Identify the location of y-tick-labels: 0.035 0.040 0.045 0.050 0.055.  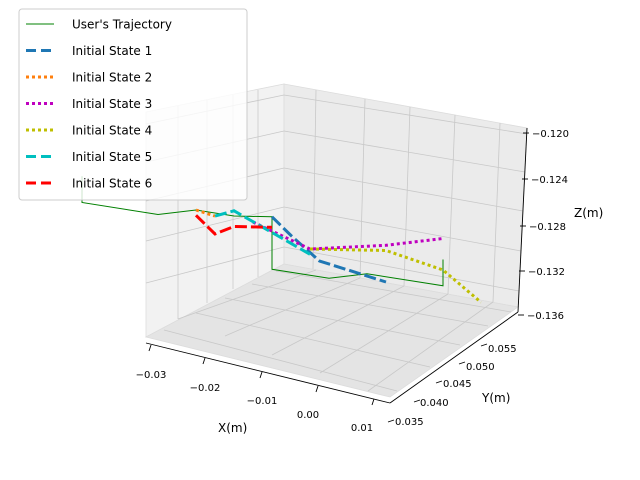
(456, 386).